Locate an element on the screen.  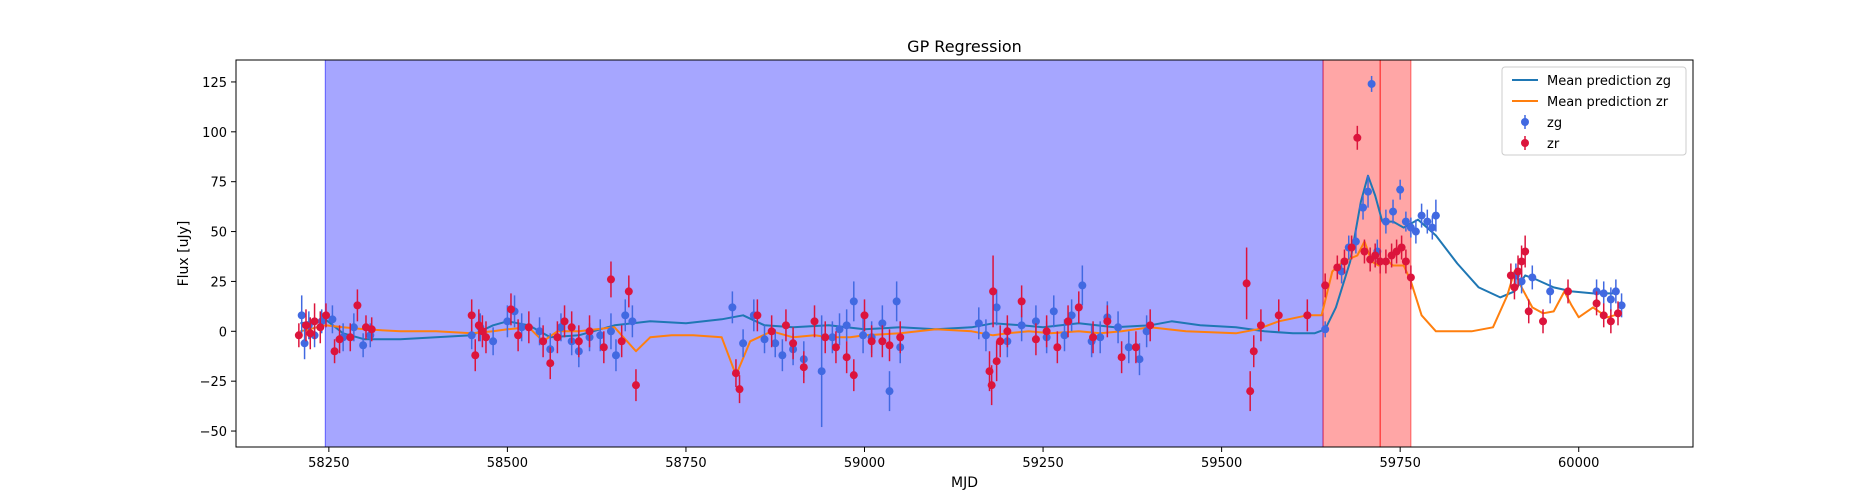
x-axis: 58250 58500 58750 59000 59250 59500 59750 60000 is located at coordinates (953, 459).